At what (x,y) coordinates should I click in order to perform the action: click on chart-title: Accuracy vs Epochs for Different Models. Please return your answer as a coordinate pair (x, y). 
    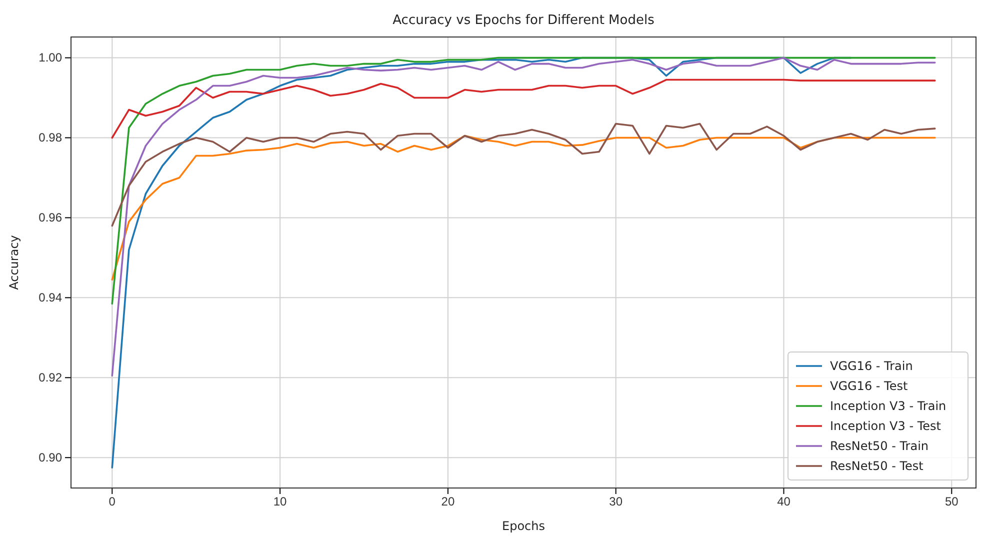
    Looking at the image, I should click on (523, 20).